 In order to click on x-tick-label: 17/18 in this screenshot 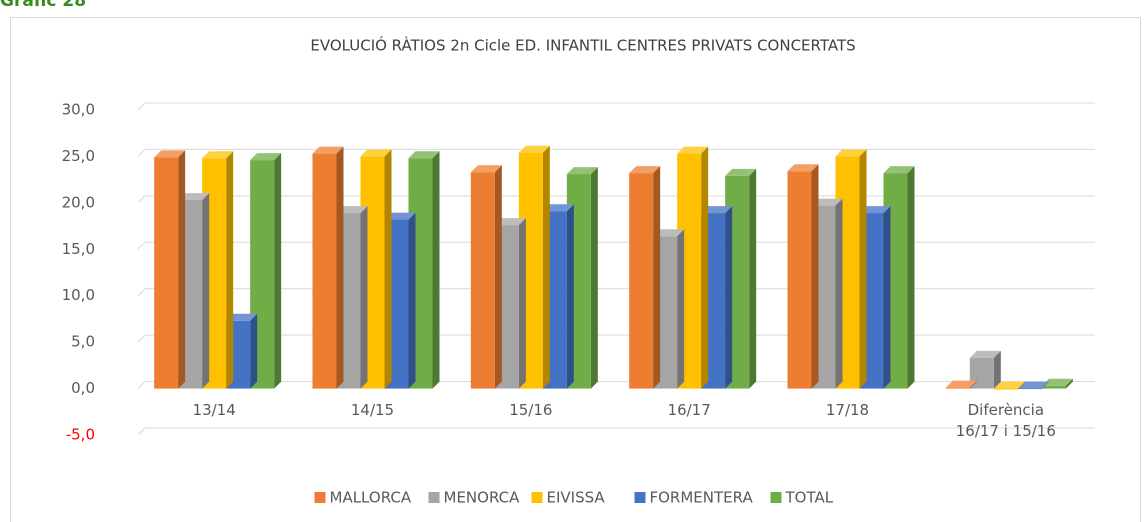, I will do `click(847, 410)`.